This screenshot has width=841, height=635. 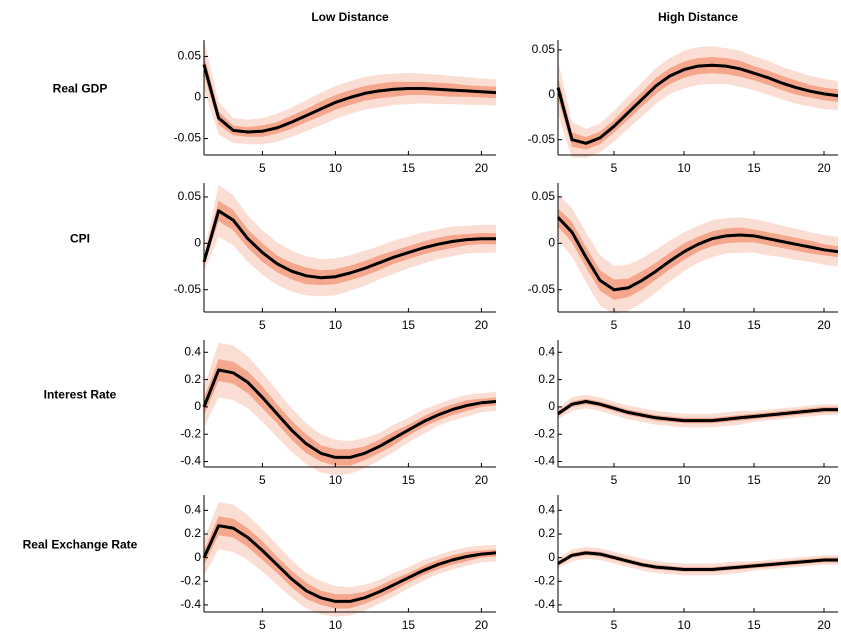 I want to click on column-title: Low Distance, so click(x=350, y=17).